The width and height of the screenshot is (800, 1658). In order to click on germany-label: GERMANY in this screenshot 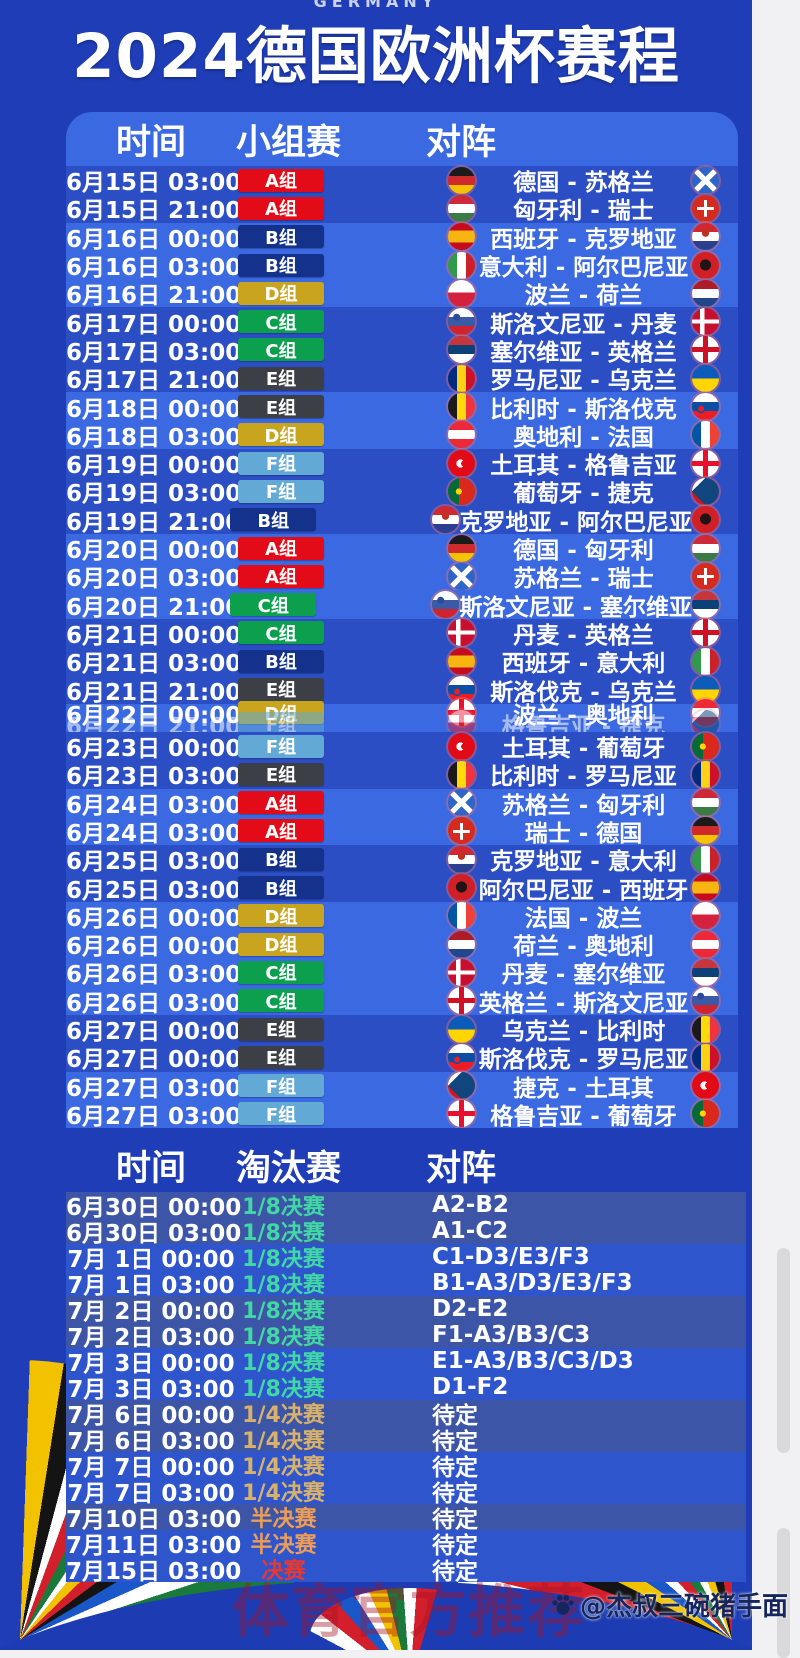, I will do `click(376, 5)`.